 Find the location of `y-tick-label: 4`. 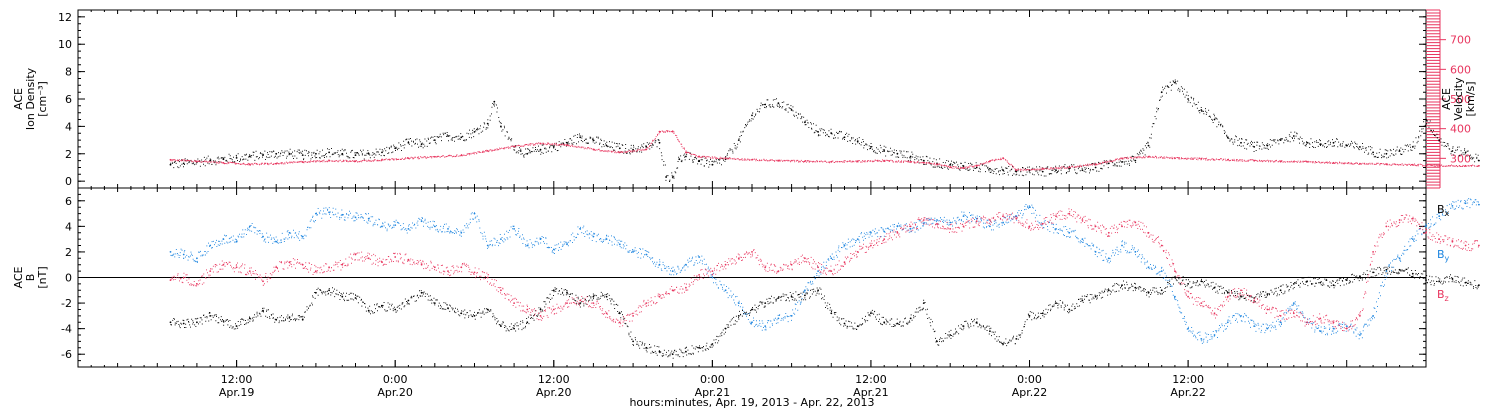

y-tick-label: 4 is located at coordinates (68, 226).